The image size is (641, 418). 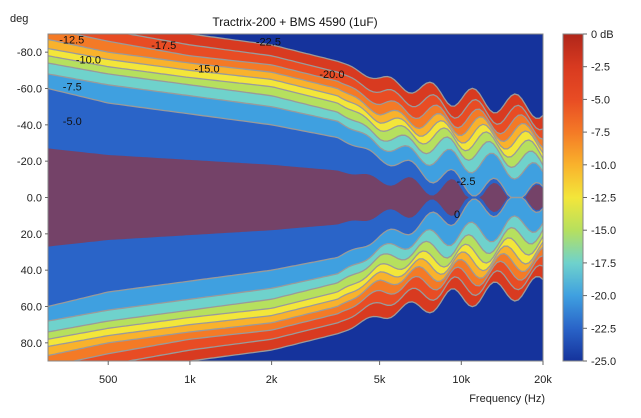 I want to click on y-tick-label: -20.0, so click(x=29, y=162).